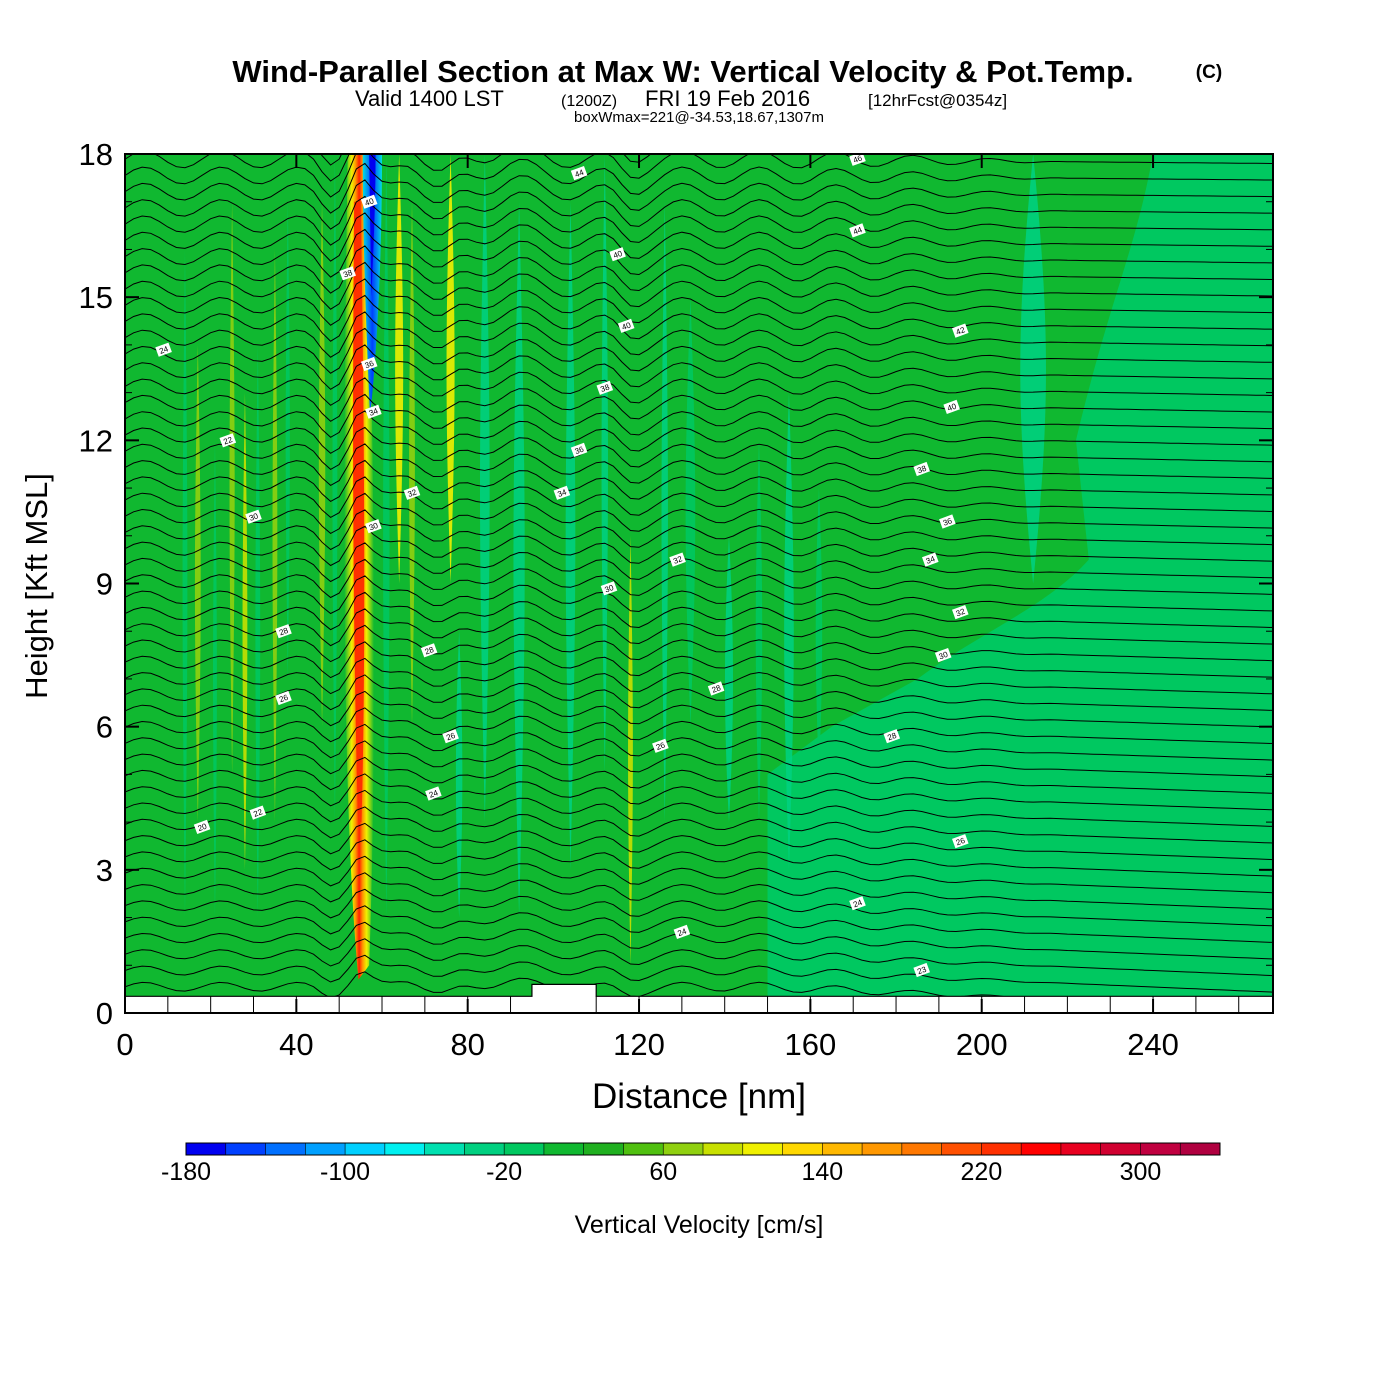 This screenshot has height=1400, width=1400. I want to click on theta-label-text: 26, so click(284, 699).